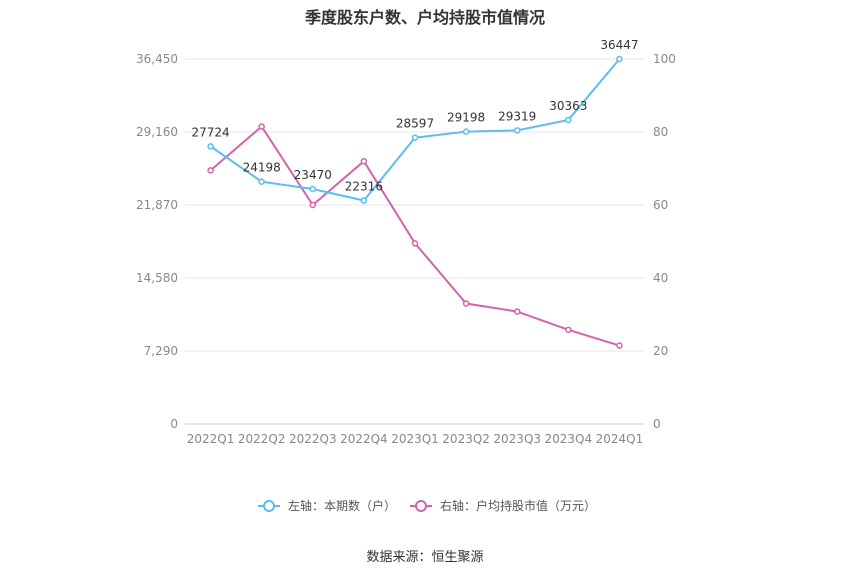 This screenshot has width=850, height=575. Describe the element at coordinates (660, 205) in the screenshot. I see `right-tick-label: 60` at that location.